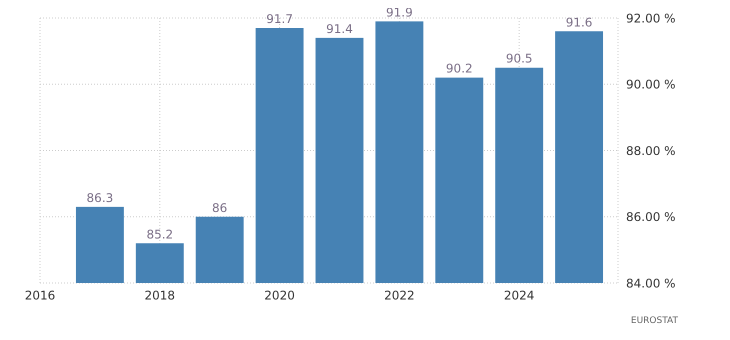 The image size is (730, 340). What do you see at coordinates (651, 18) in the screenshot?
I see `y-tick-label: 92.00 %` at bounding box center [651, 18].